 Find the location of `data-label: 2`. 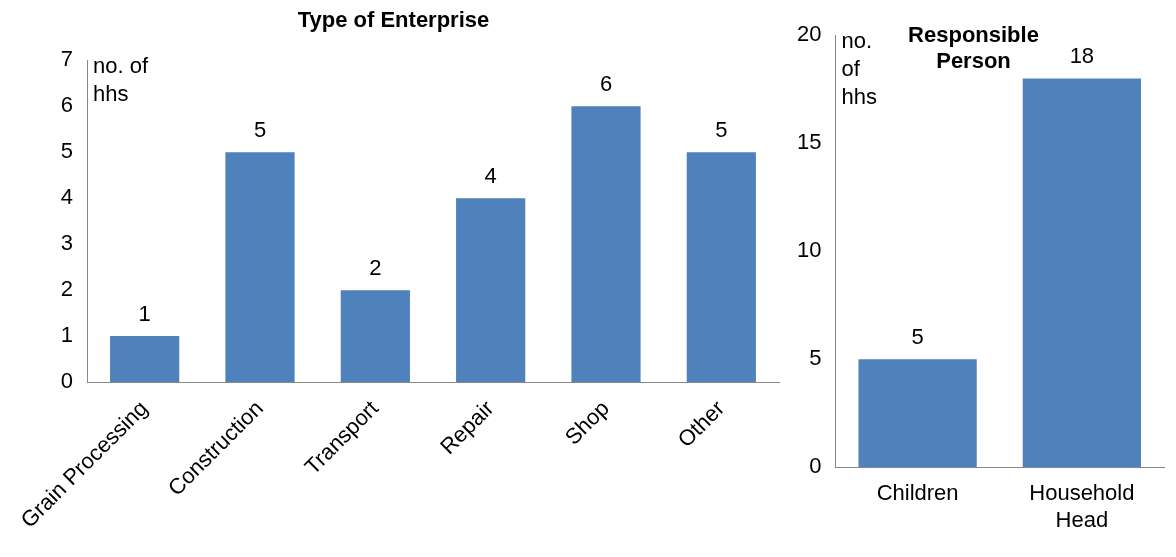

data-label: 2 is located at coordinates (375, 268).